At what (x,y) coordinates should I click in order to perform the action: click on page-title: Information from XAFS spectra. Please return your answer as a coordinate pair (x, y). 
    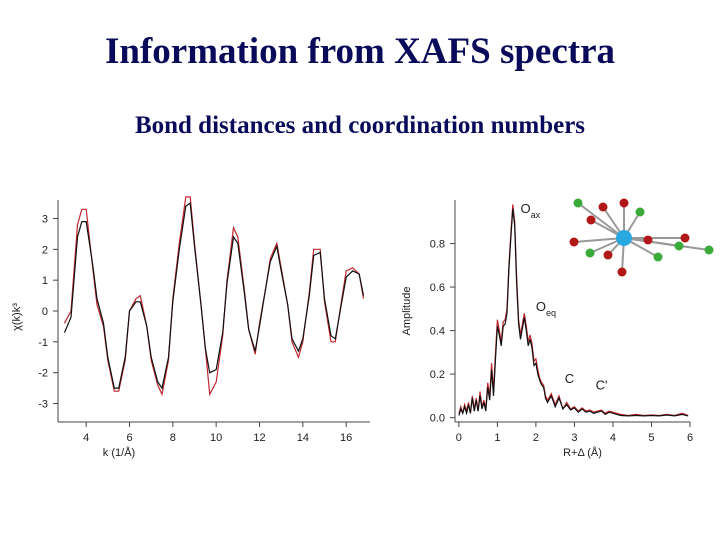
    Looking at the image, I should click on (360, 51).